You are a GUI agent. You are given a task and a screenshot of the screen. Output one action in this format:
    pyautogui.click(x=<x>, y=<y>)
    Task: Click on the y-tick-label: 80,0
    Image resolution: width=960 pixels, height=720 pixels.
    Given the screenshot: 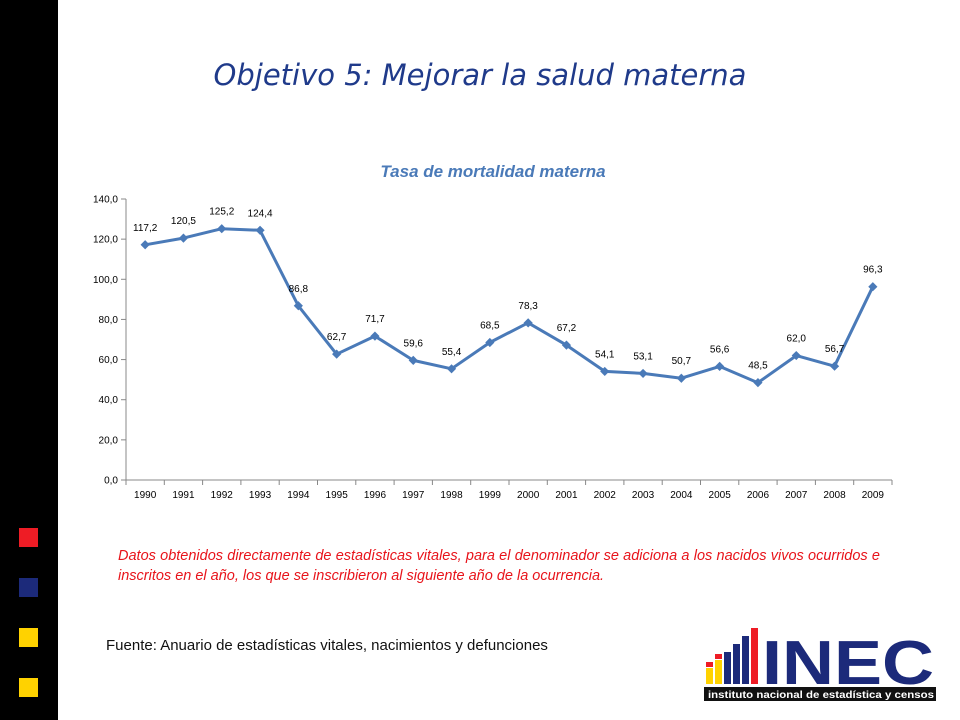 What is the action you would take?
    pyautogui.click(x=109, y=320)
    